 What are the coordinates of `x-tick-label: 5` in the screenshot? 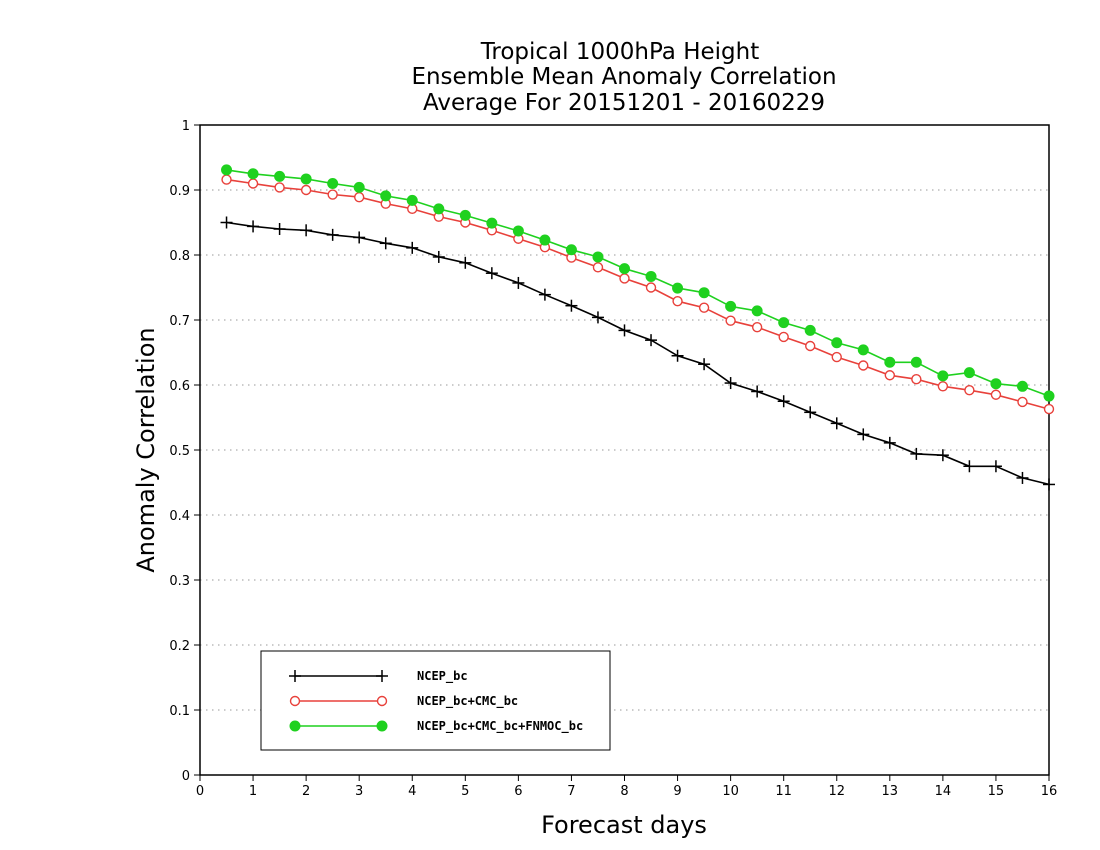 It's located at (465, 791).